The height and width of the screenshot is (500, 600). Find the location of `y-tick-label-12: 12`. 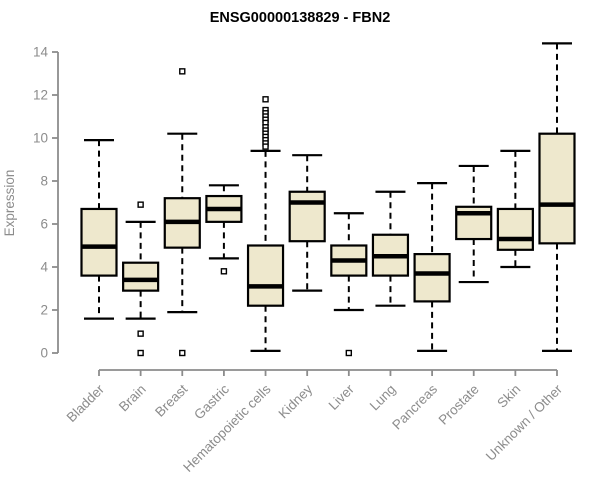

y-tick-label-12: 12 is located at coordinates (40, 95).